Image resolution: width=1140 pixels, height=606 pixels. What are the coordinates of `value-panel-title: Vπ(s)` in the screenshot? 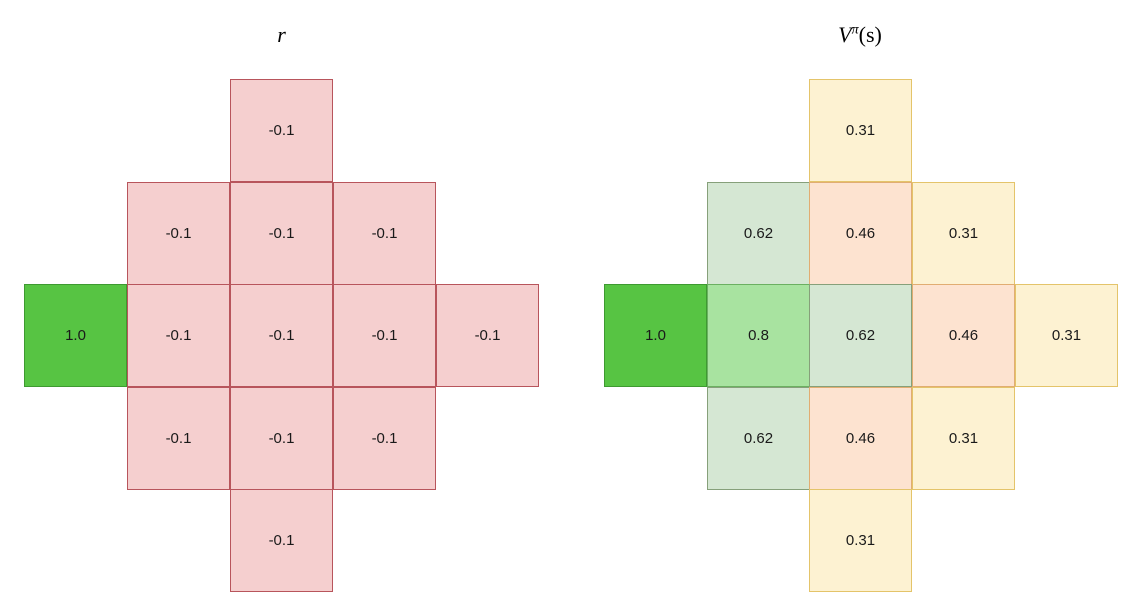 It's located at (860, 35).